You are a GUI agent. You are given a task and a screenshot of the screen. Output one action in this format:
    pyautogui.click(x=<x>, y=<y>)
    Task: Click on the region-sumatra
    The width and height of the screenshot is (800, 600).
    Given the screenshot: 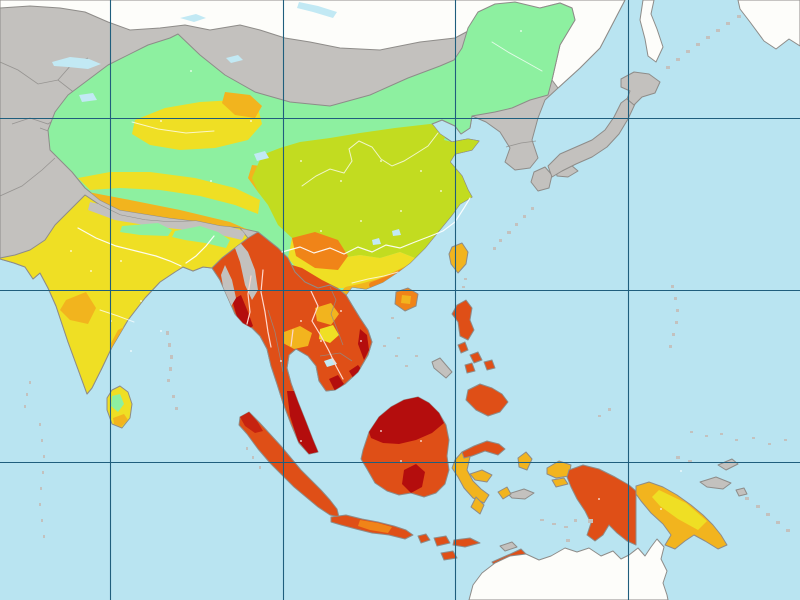 What is the action you would take?
    pyautogui.click(x=289, y=464)
    